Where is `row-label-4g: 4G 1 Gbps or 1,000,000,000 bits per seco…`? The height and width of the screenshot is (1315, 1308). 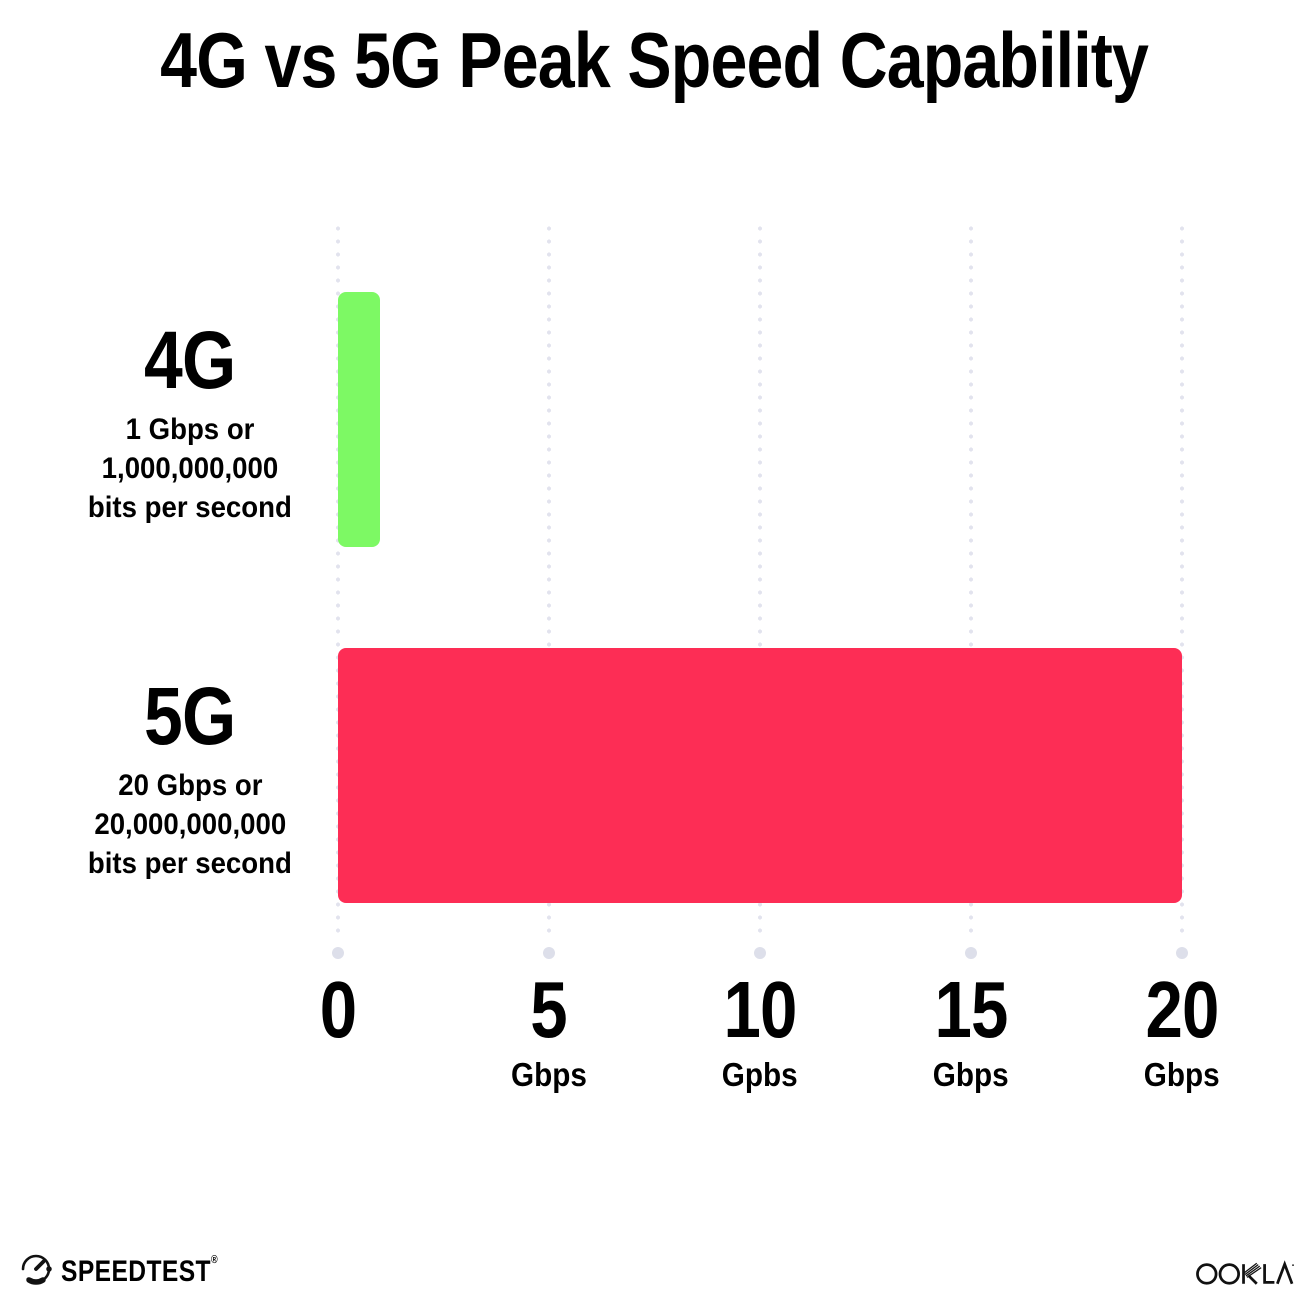 row-label-4g: 4G 1 Gbps or 1,000,000,000 bits per seco… is located at coordinates (190, 422).